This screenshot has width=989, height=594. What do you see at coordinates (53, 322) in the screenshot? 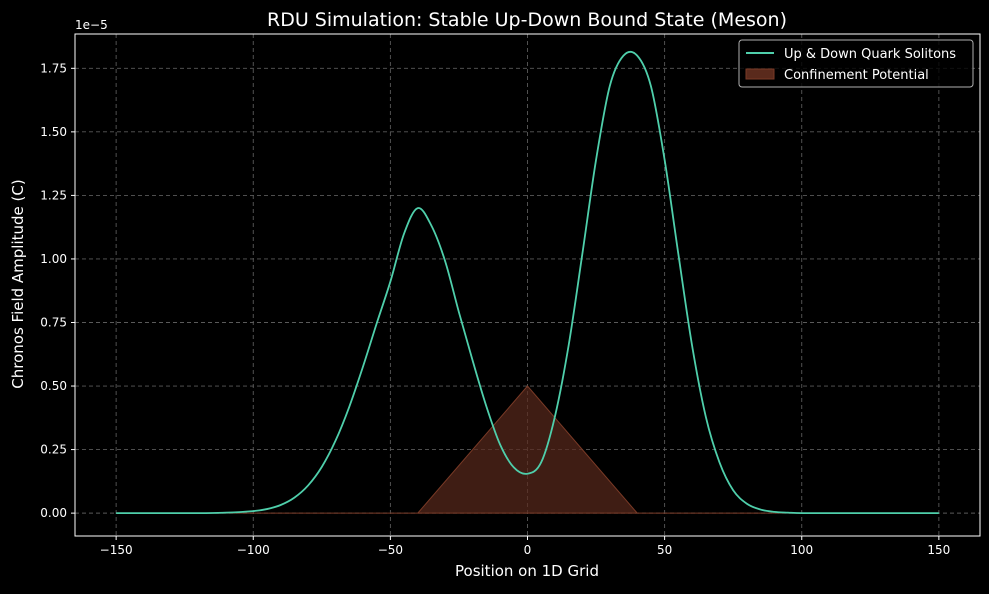
I see `y-tick-label: 0.75` at bounding box center [53, 322].